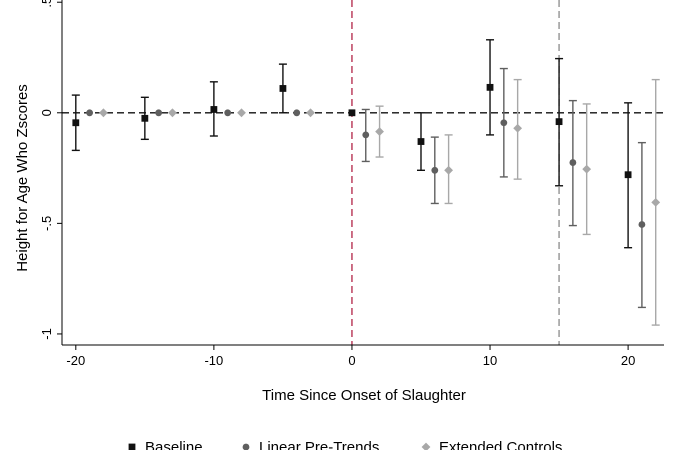  What do you see at coordinates (46, 334) in the screenshot?
I see `y-tick-label: -1` at bounding box center [46, 334].